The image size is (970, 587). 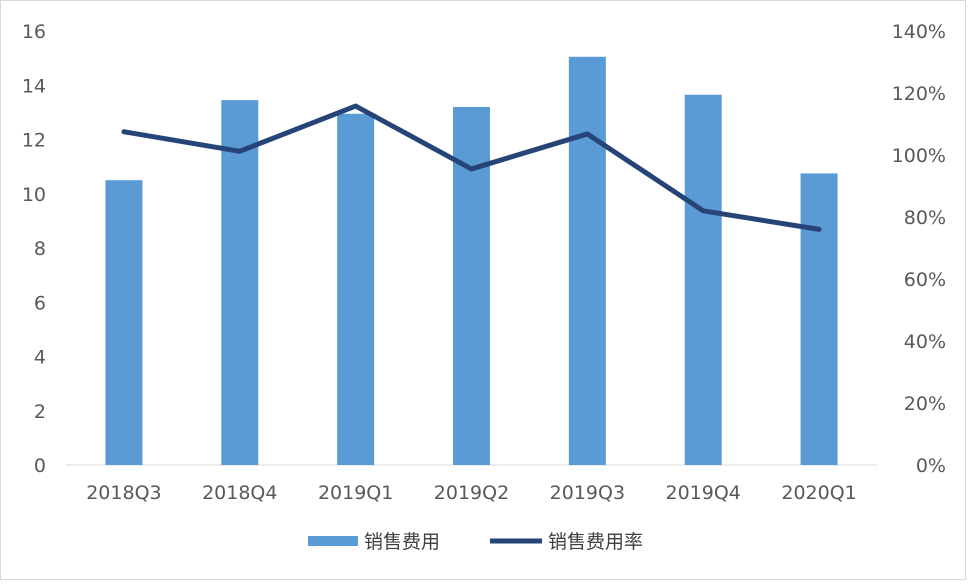 What do you see at coordinates (925, 280) in the screenshot?
I see `right-tick-label: 60%` at bounding box center [925, 280].